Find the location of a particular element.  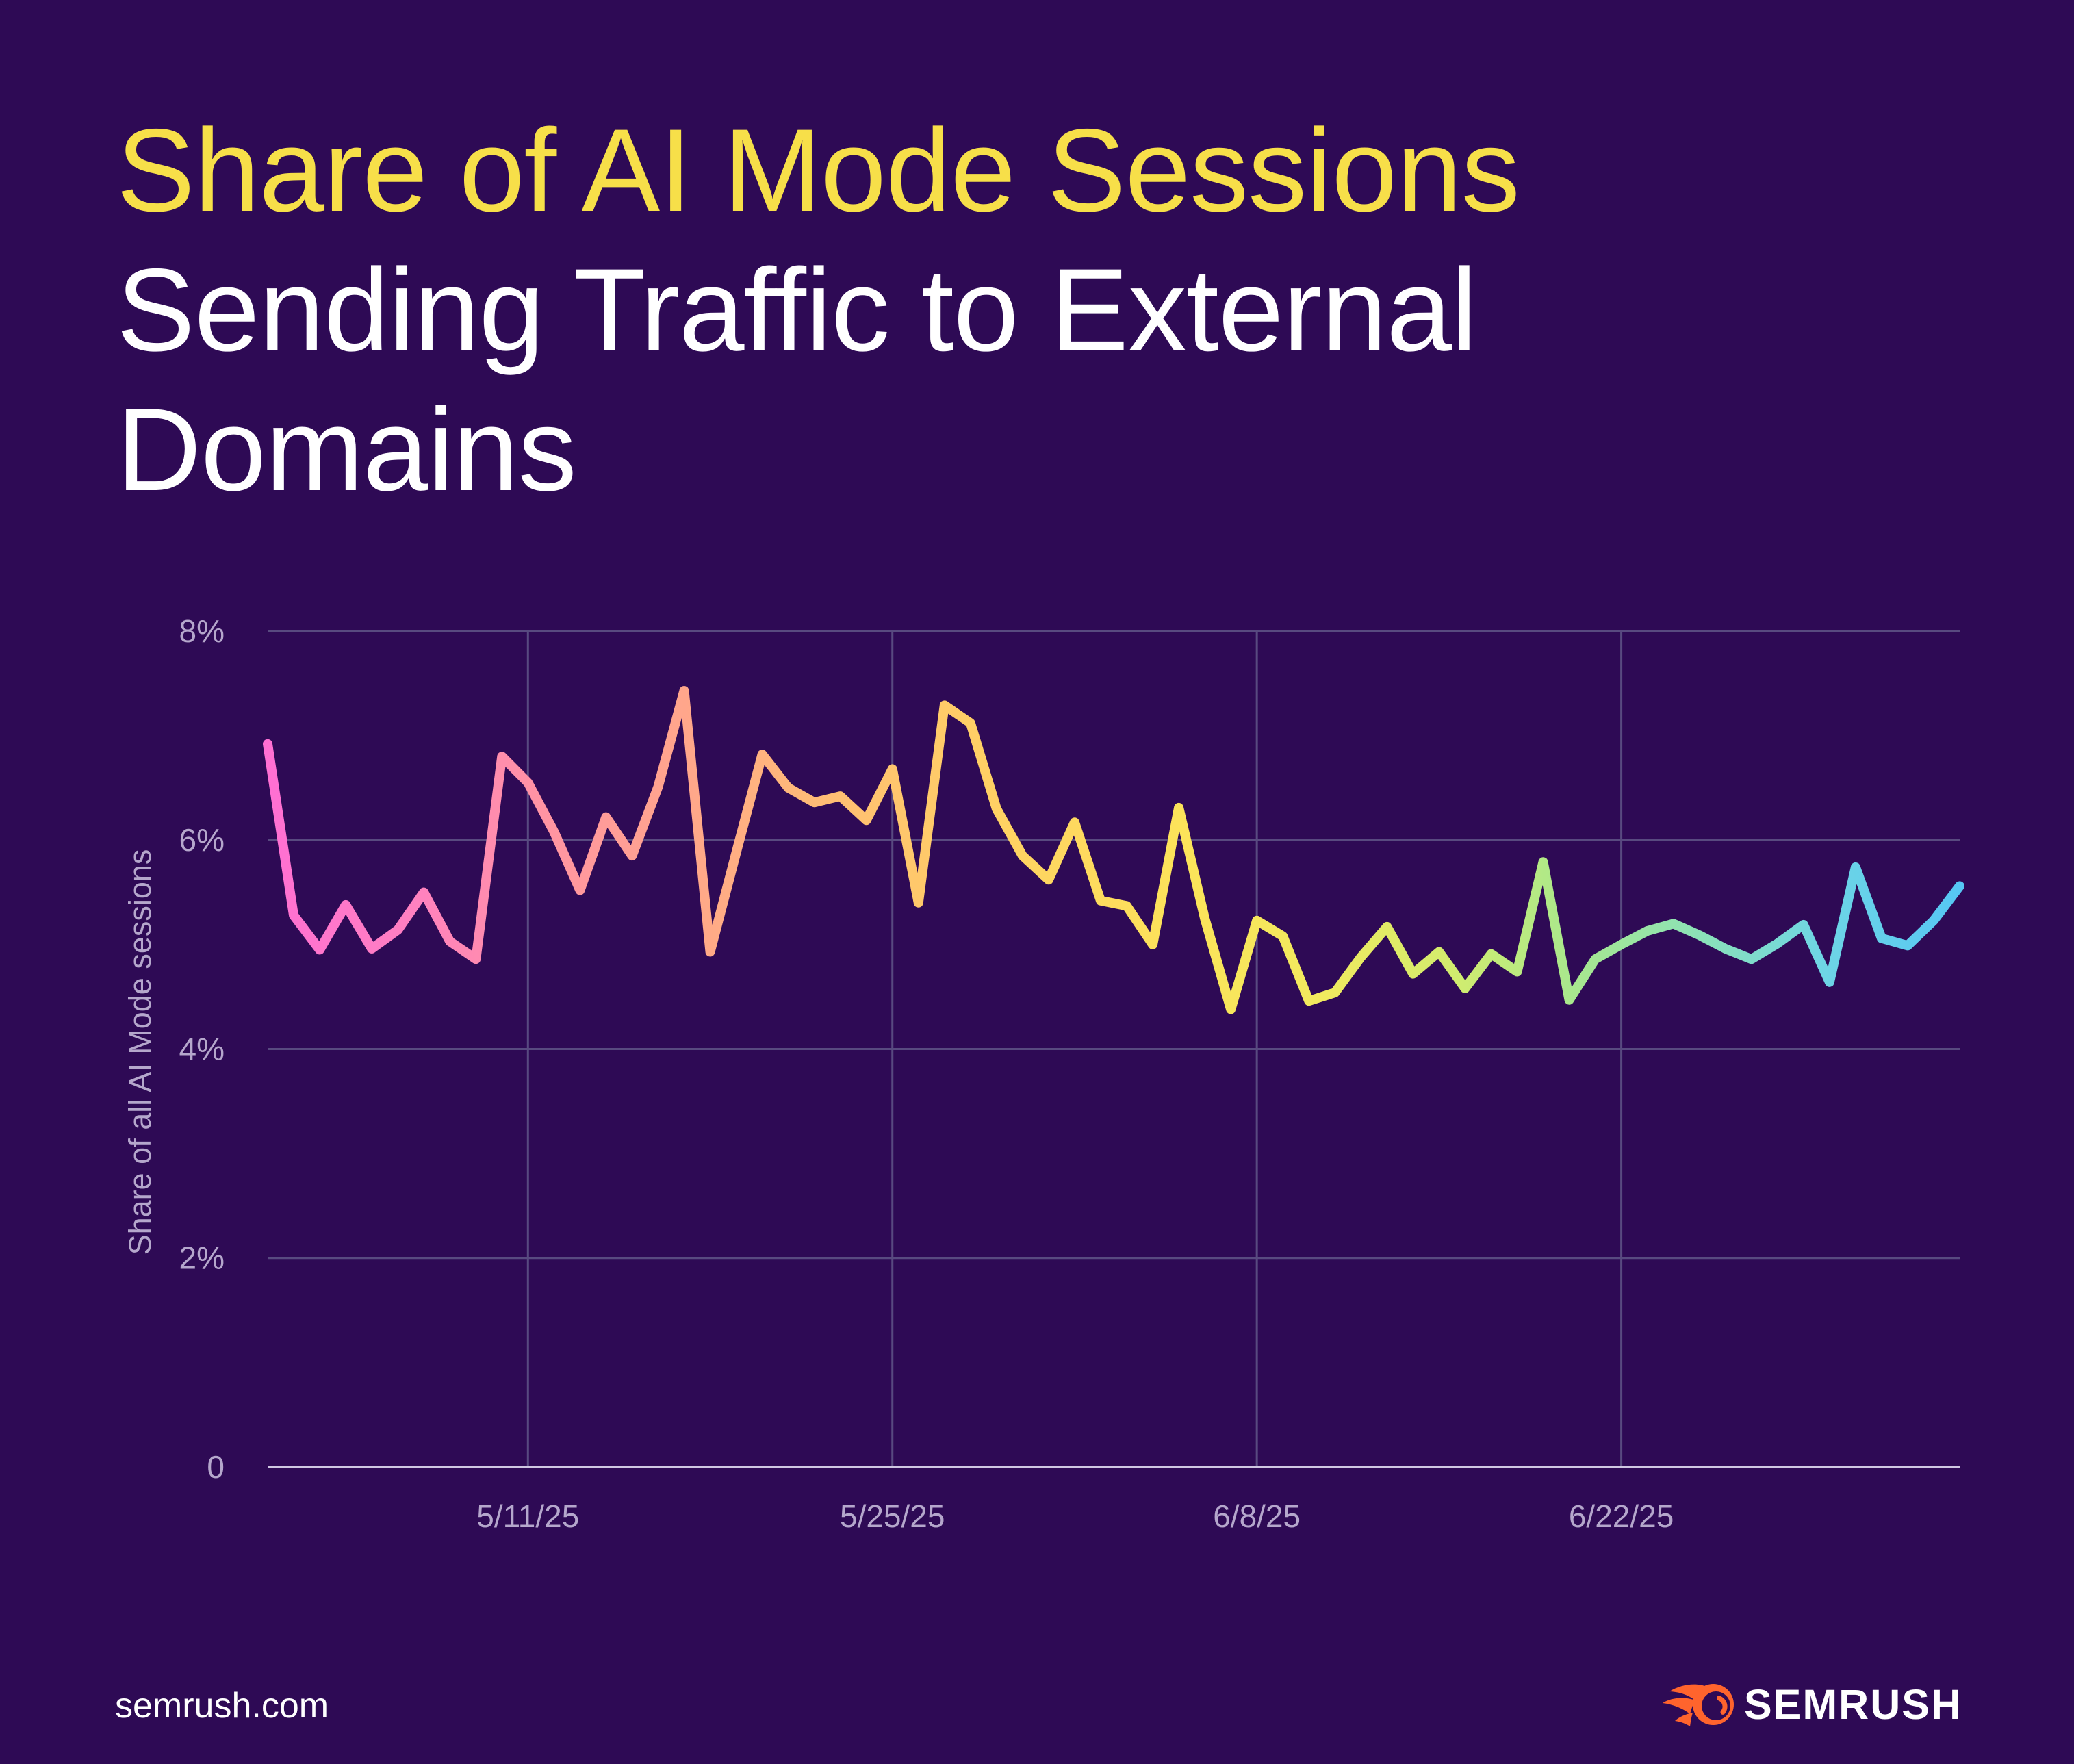

y-tick-label: 8% is located at coordinates (202, 631).